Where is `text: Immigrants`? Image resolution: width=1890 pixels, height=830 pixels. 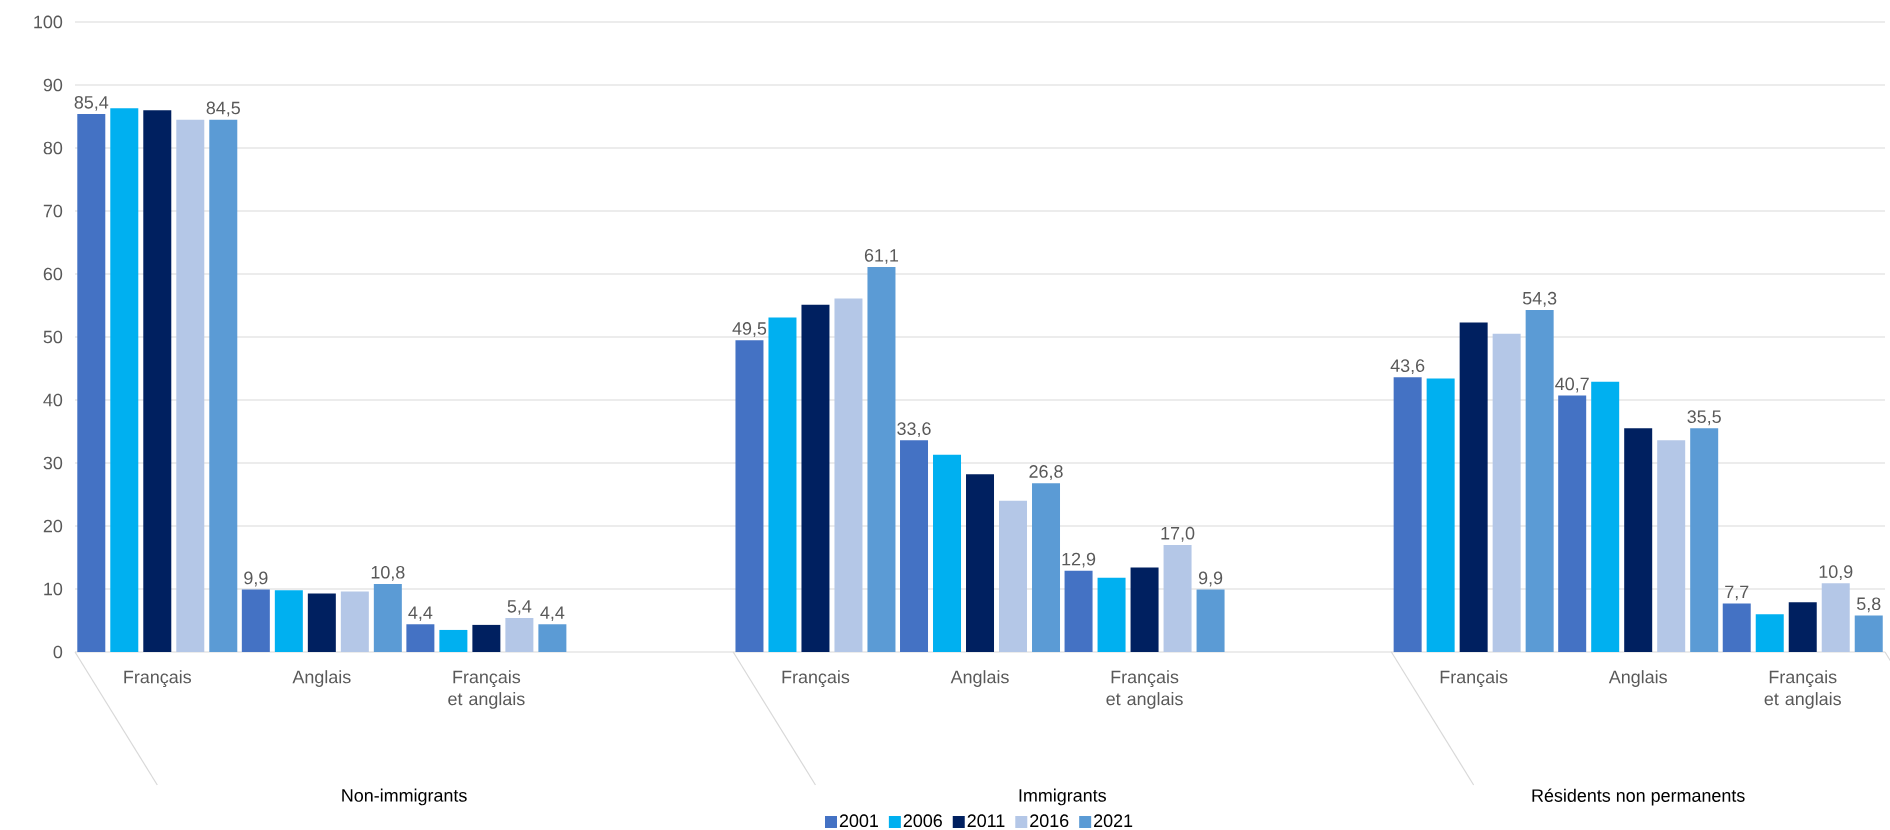 text: Immigrants is located at coordinates (1062, 797).